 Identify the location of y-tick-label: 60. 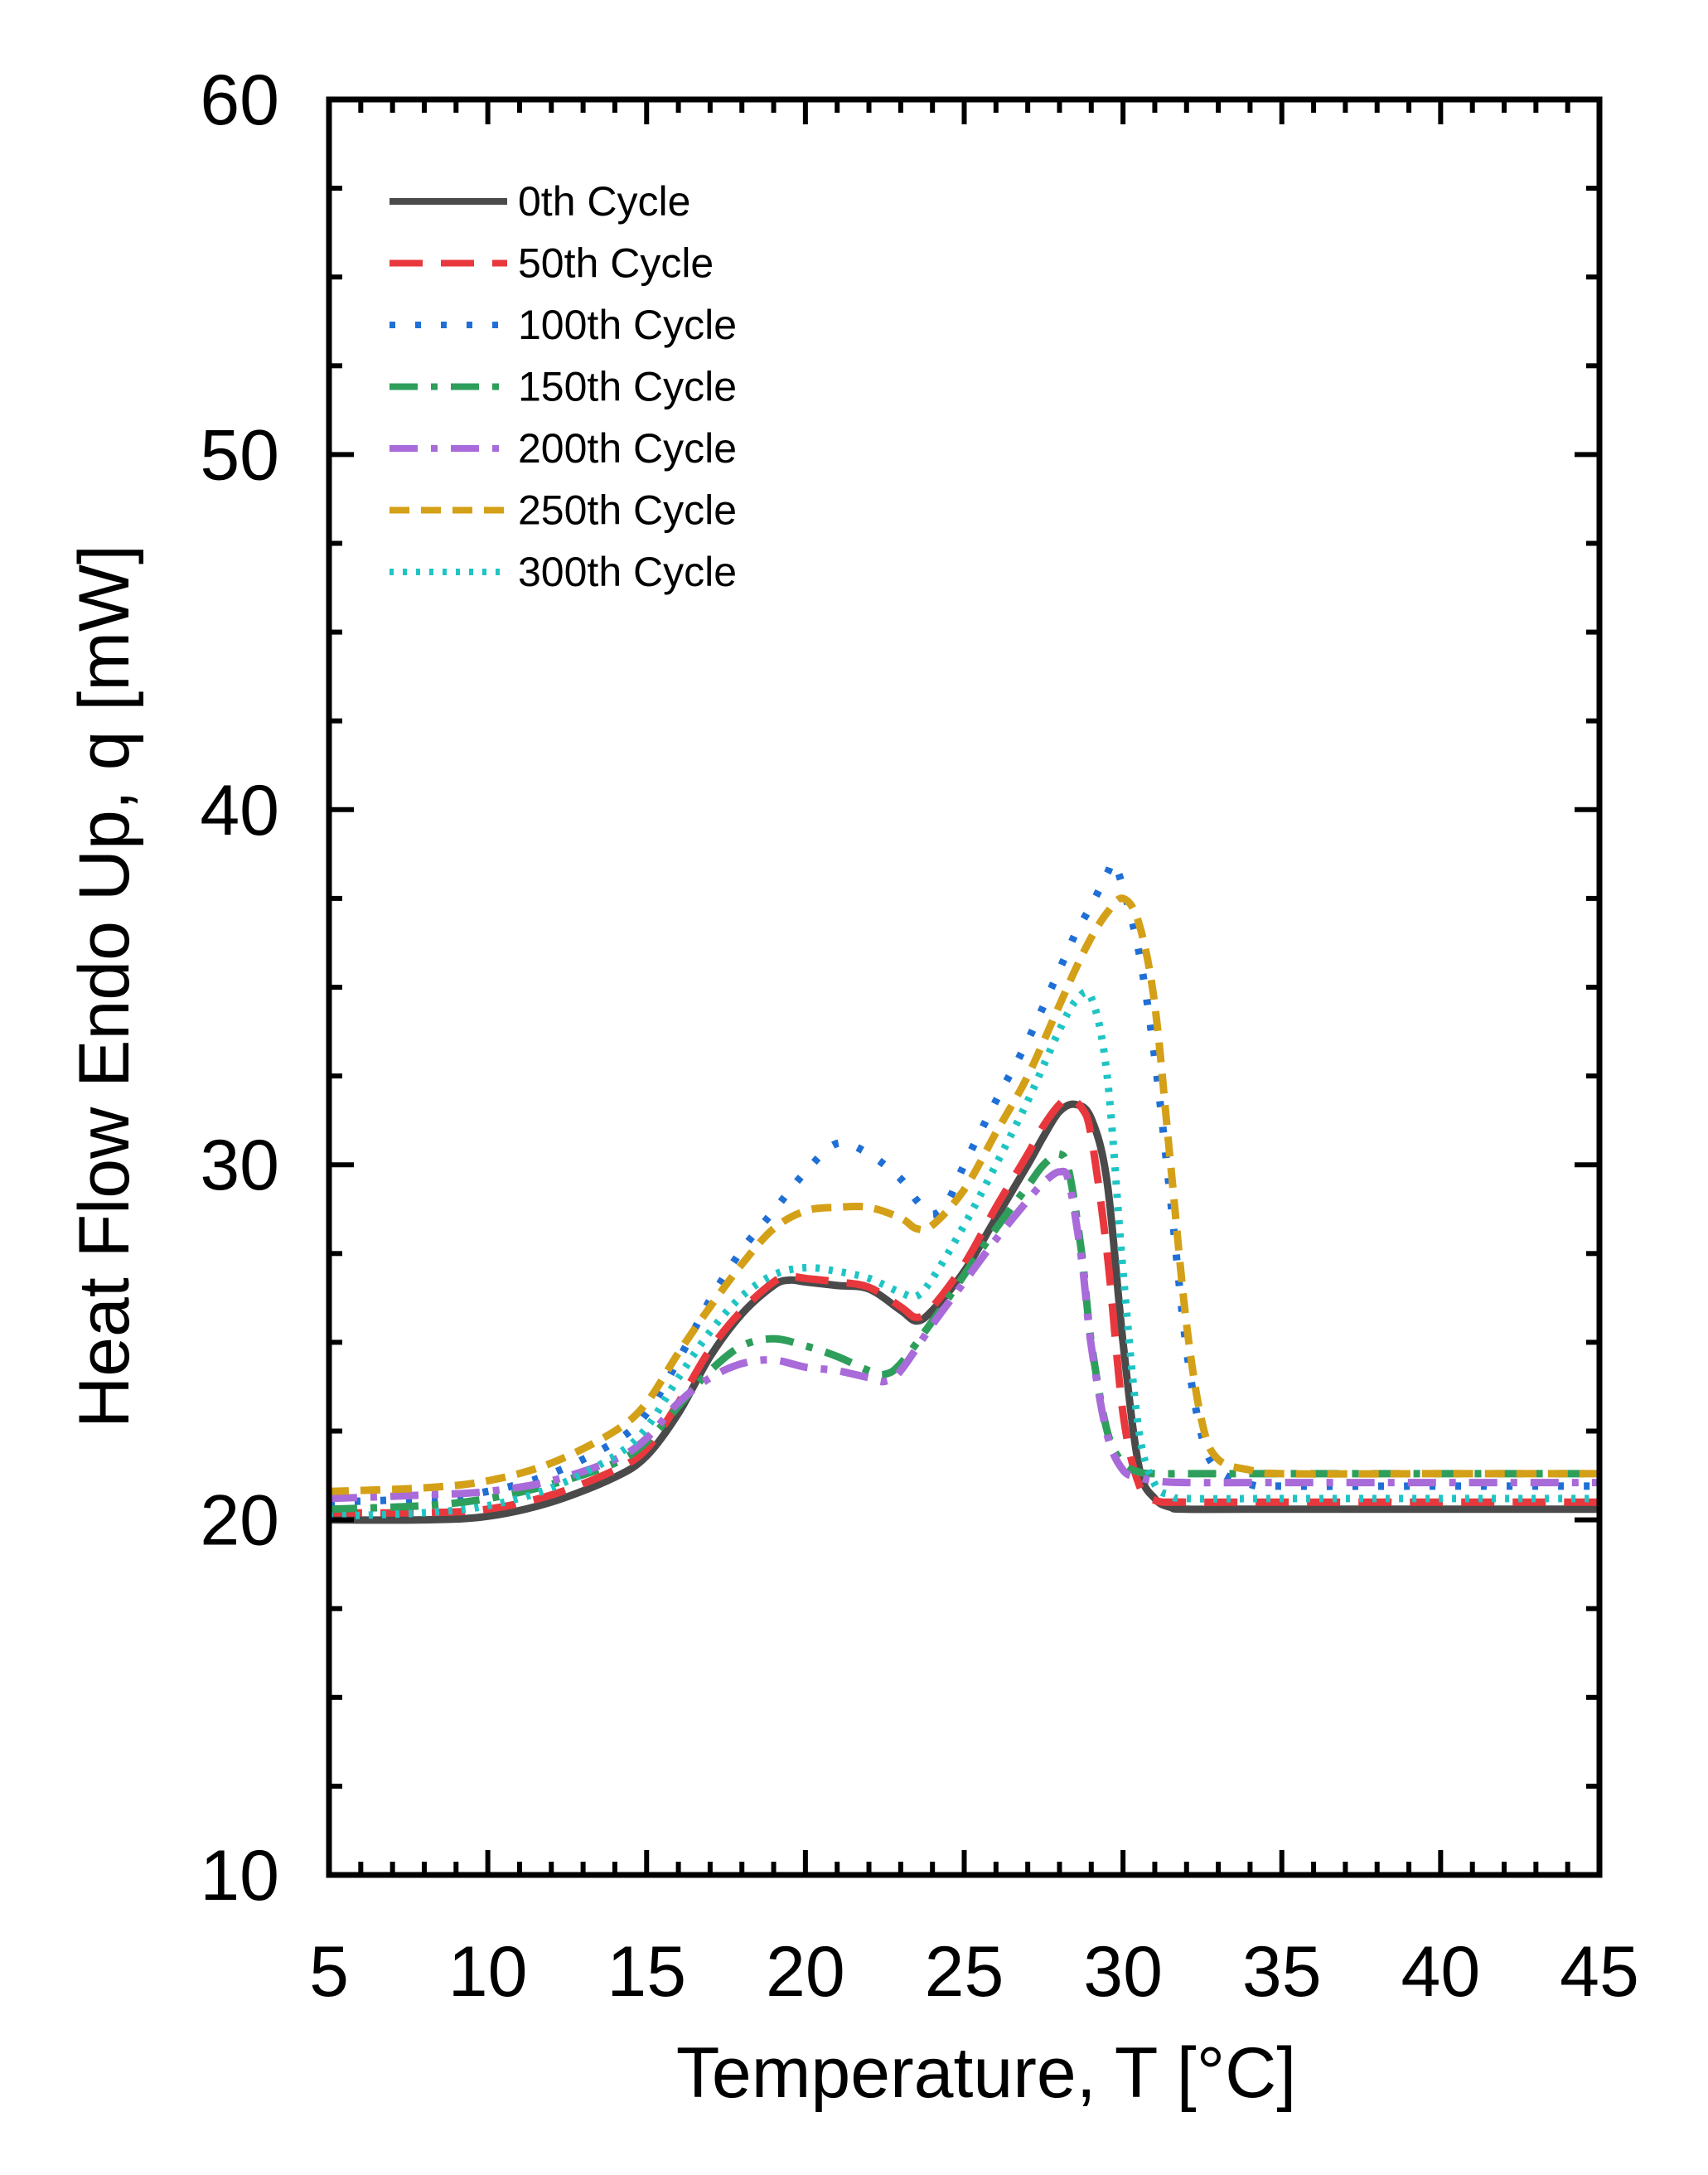
(239, 100).